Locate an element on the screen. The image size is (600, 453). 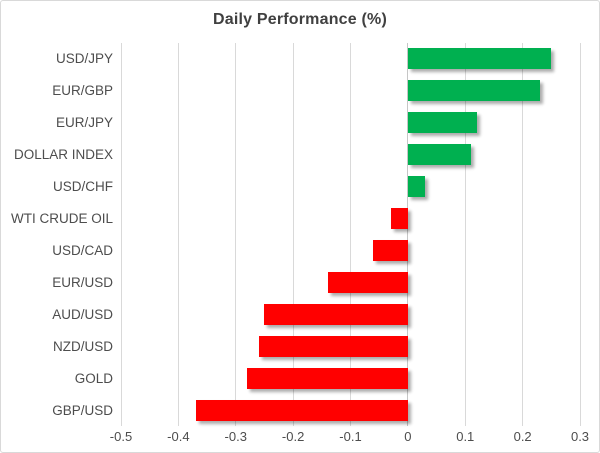
category-label-aud-usd: AUD/USD is located at coordinates (82, 314).